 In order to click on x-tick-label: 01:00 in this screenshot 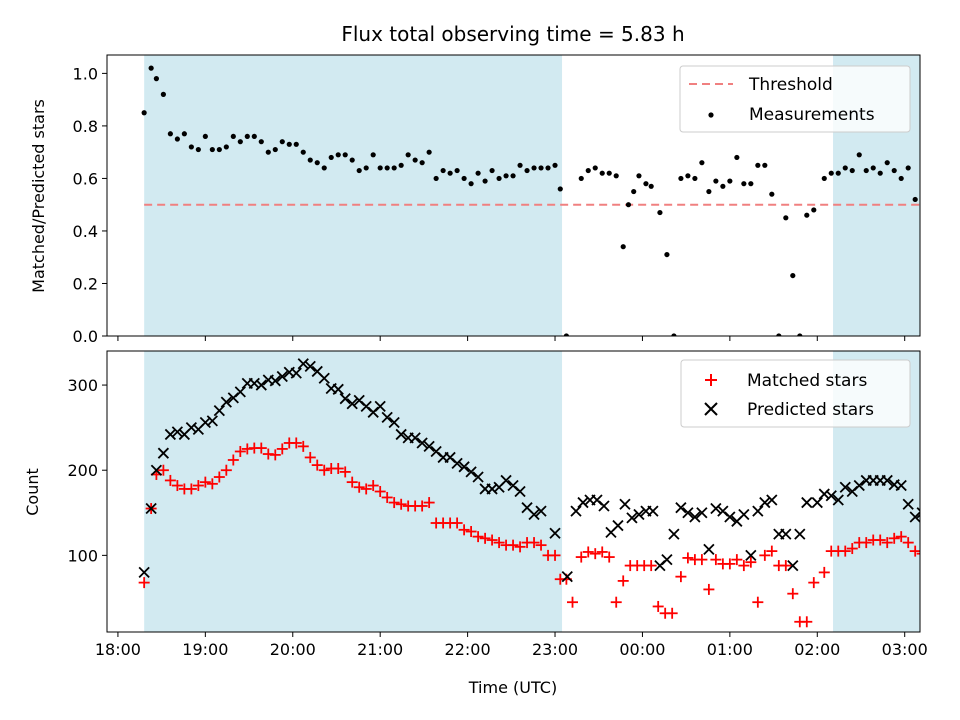, I will do `click(730, 649)`.